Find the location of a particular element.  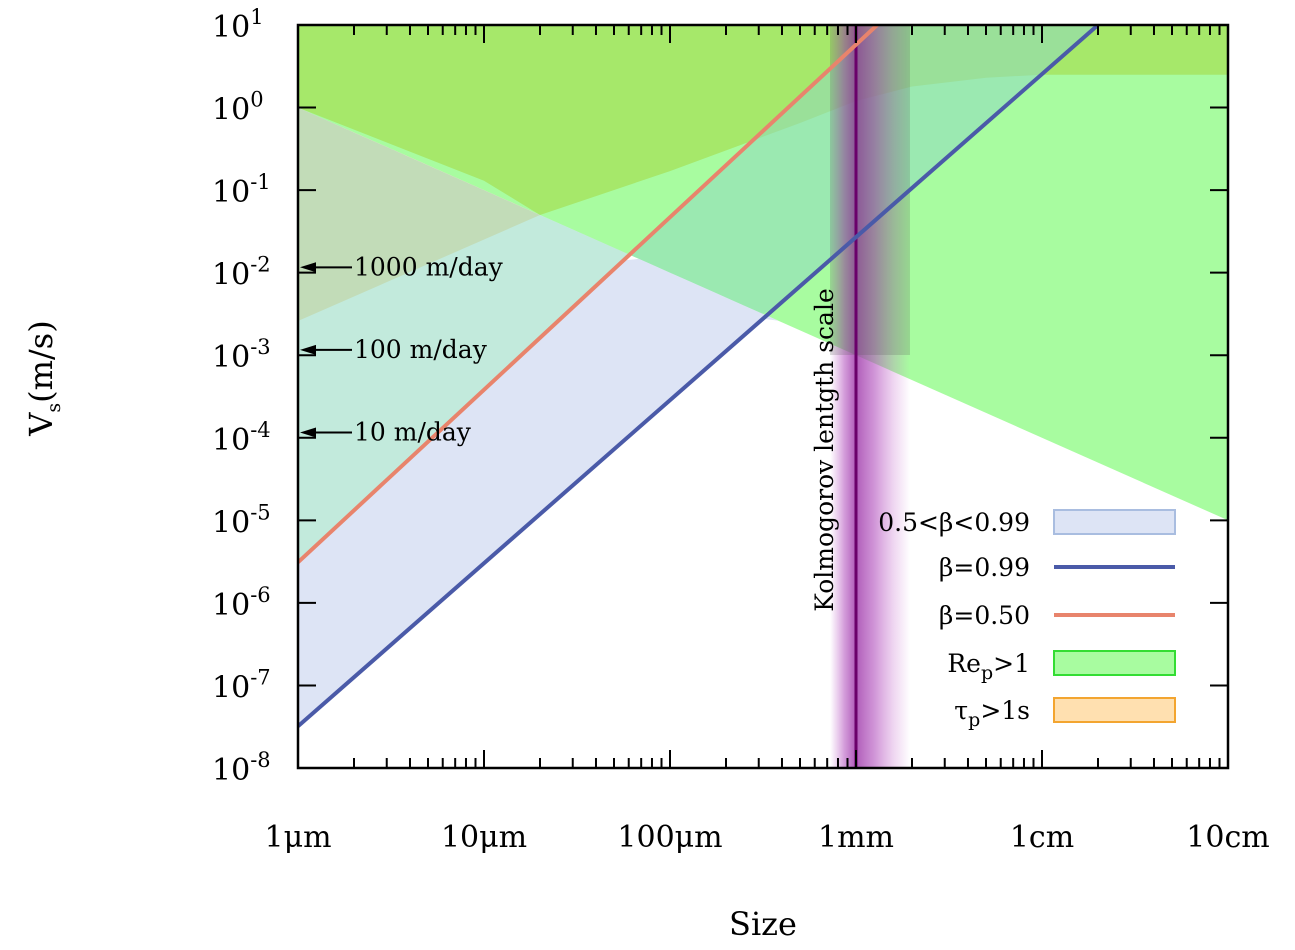

legend-label: β=0.50 is located at coordinates (984, 615).